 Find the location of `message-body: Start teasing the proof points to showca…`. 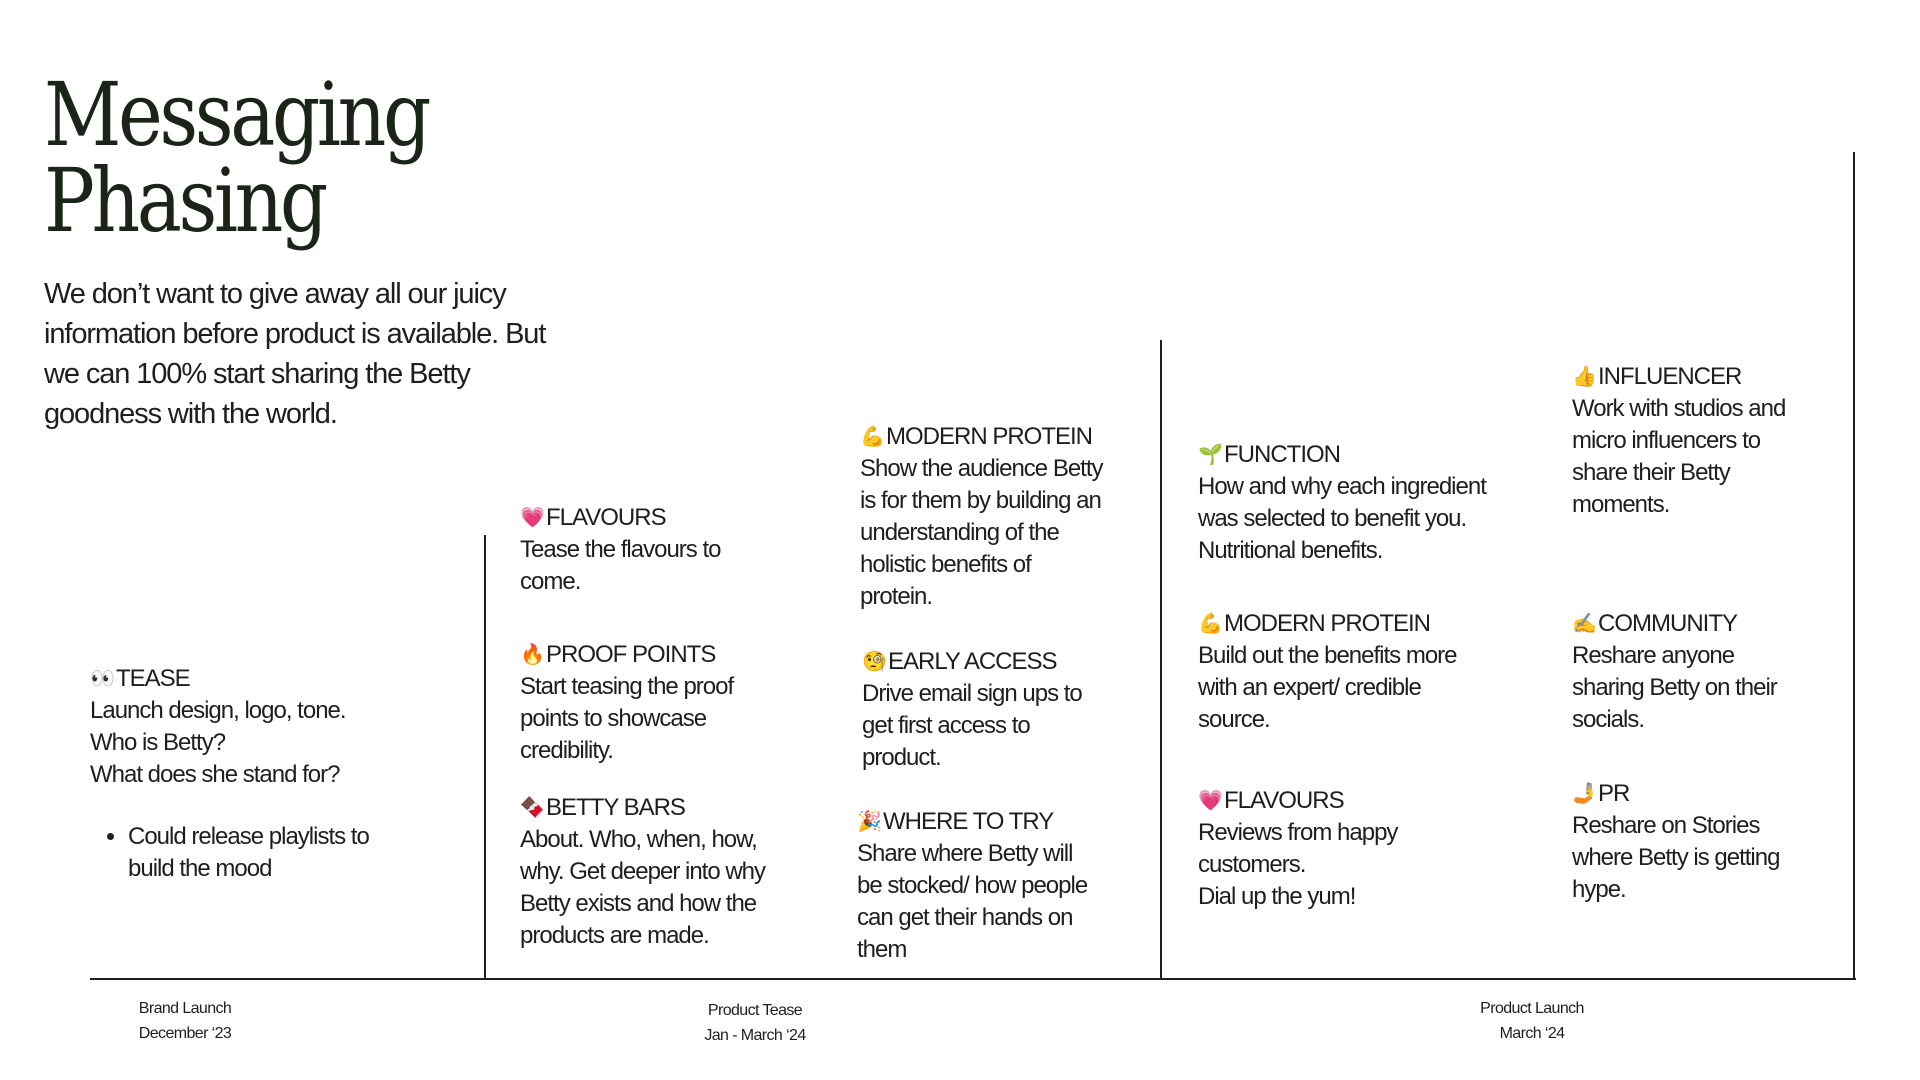

message-body: Start teasing the proof points to showca… is located at coordinates (627, 718).